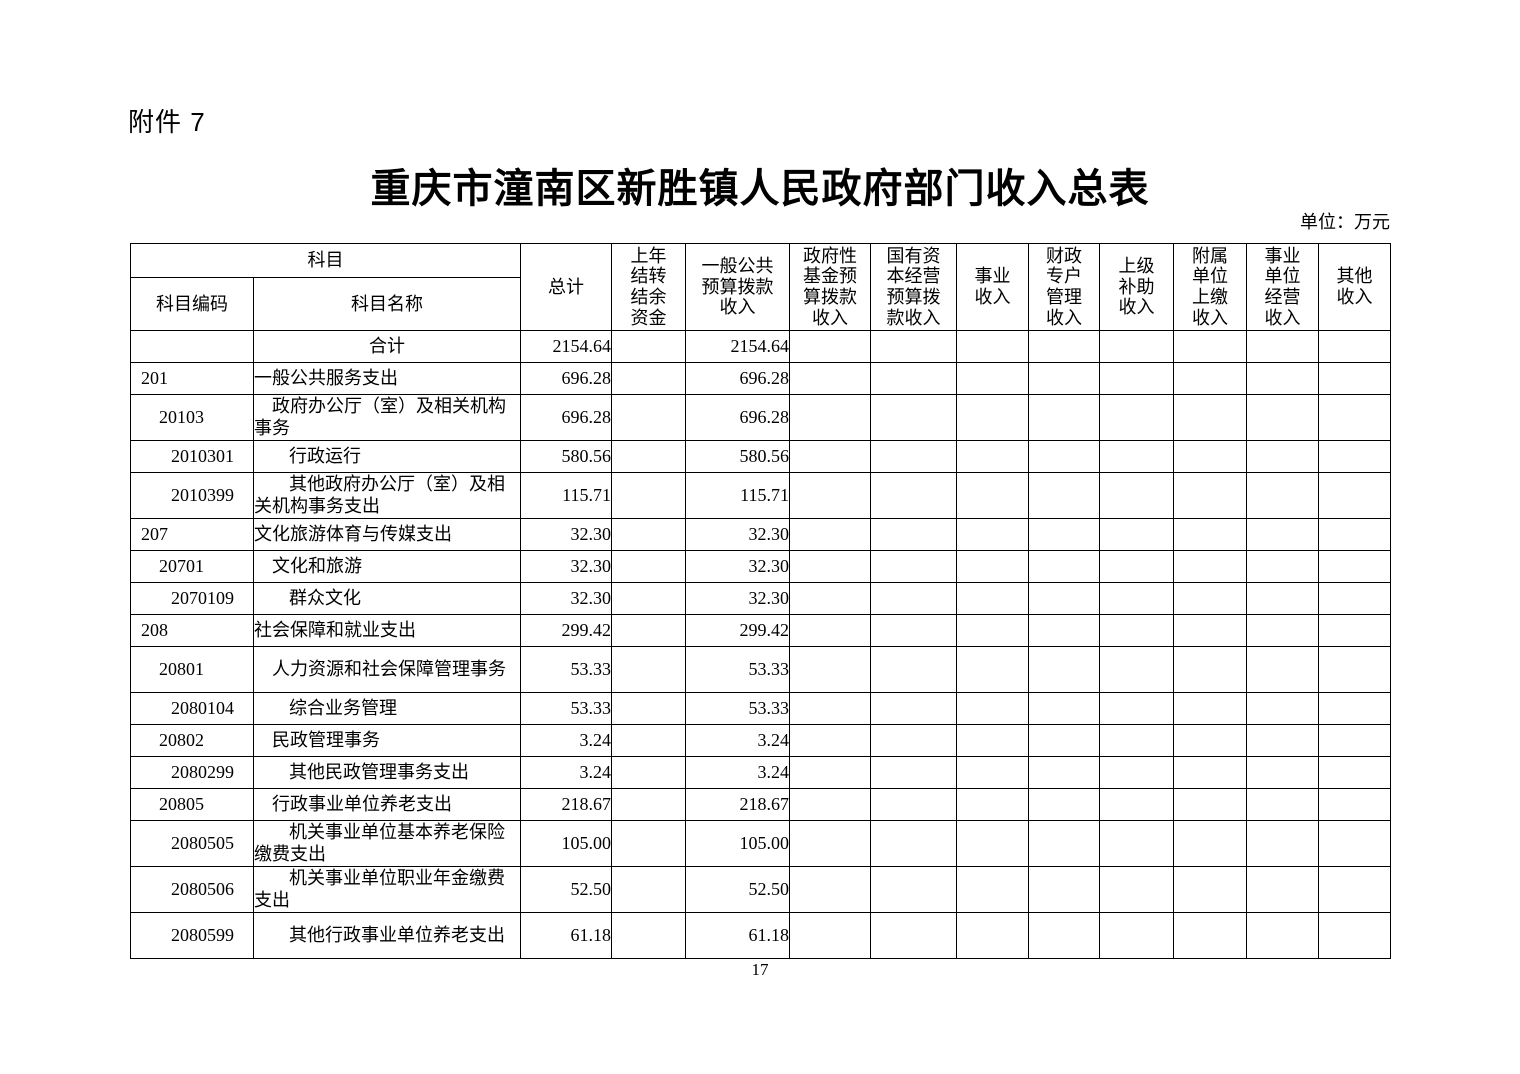 The width and height of the screenshot is (1520, 1074). What do you see at coordinates (167, 122) in the screenshot?
I see `attachment-label: 附件 7` at bounding box center [167, 122].